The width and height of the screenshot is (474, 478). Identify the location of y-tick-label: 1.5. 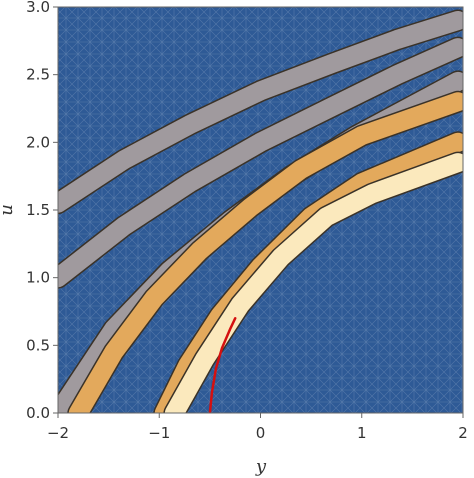
(38, 210).